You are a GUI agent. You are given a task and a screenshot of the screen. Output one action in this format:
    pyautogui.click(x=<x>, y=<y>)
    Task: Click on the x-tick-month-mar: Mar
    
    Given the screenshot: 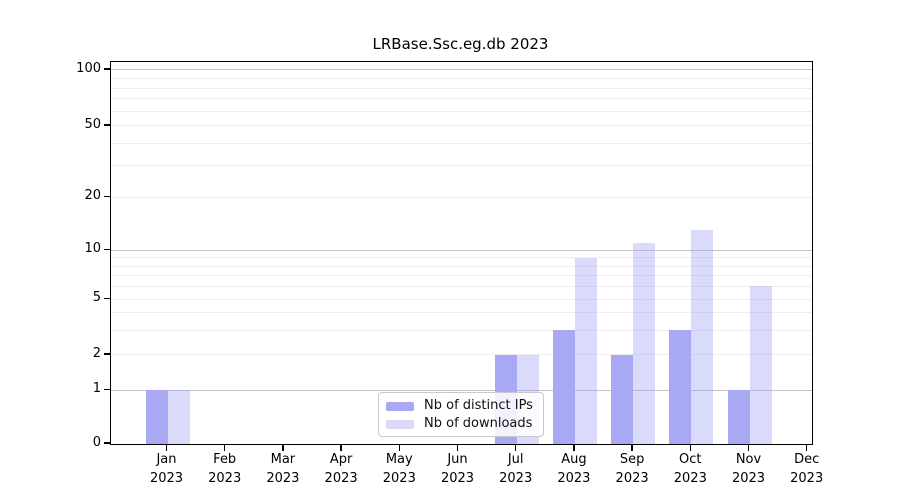 What is the action you would take?
    pyautogui.click(x=283, y=459)
    